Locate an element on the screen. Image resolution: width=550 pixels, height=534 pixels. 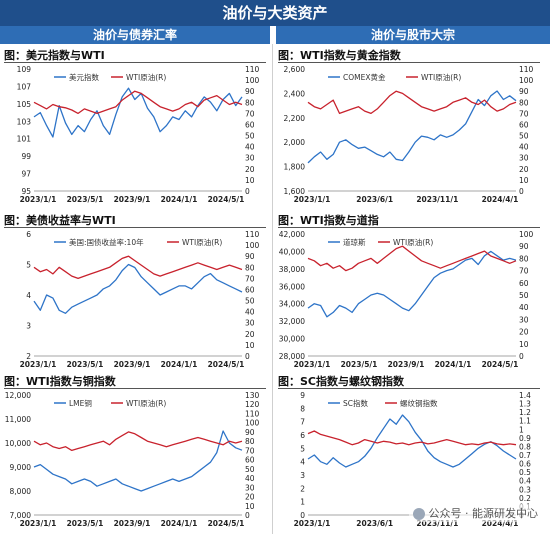
chart-title: 图：SC指数与螺纹钢指数 is located at coordinates (409, 382).